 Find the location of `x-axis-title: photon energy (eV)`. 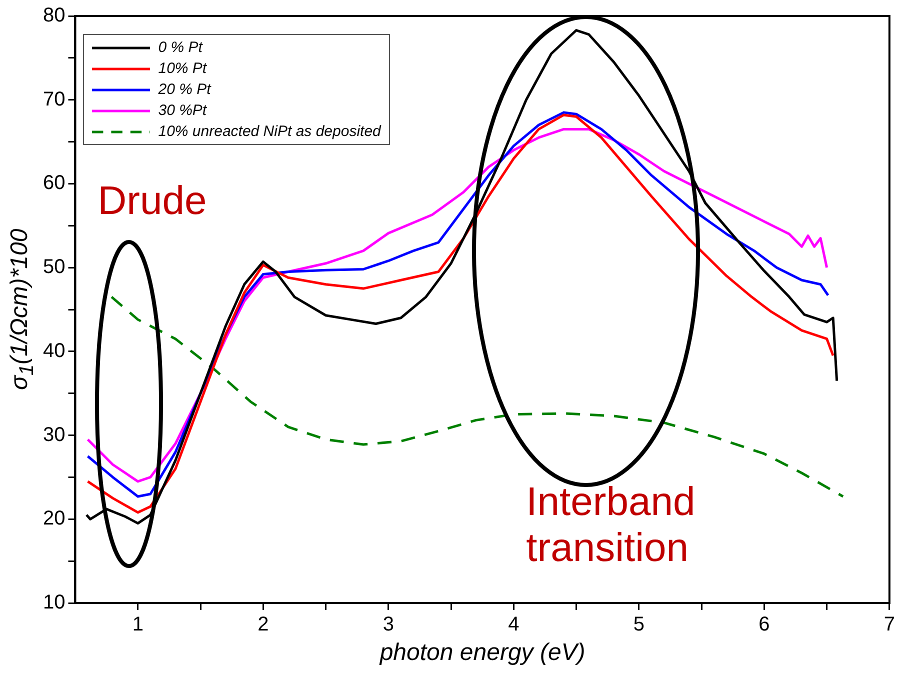

x-axis-title: photon energy (eV) is located at coordinates (483, 653).